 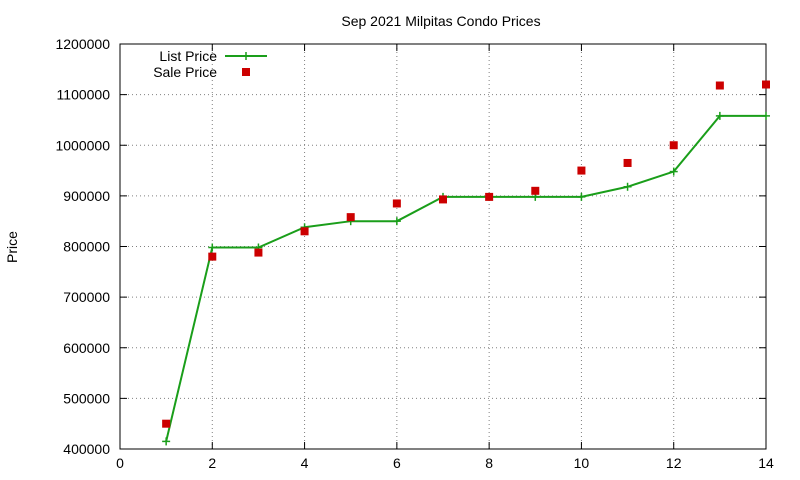 What do you see at coordinates (305, 463) in the screenshot?
I see `x-tick-label: 4` at bounding box center [305, 463].